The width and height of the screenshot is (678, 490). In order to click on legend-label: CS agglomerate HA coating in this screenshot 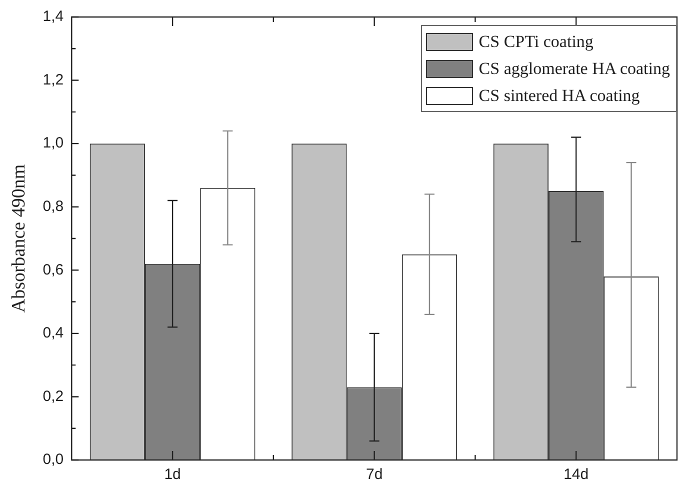, I will do `click(574, 68)`.